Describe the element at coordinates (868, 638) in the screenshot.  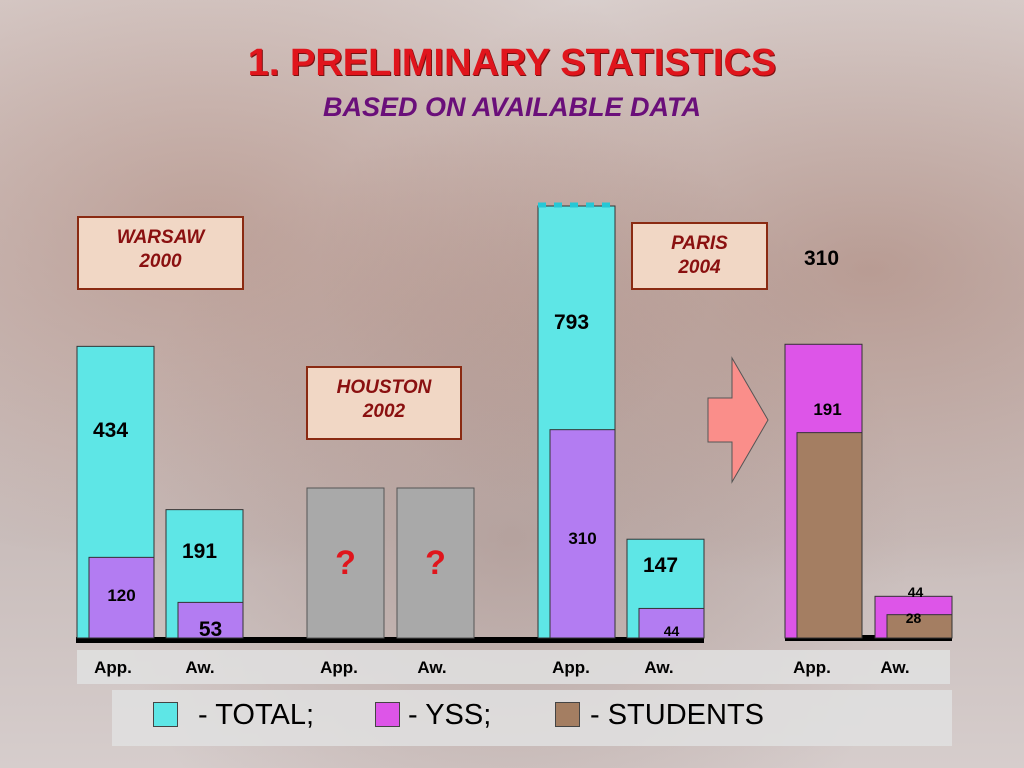
I see `baseline-right` at that location.